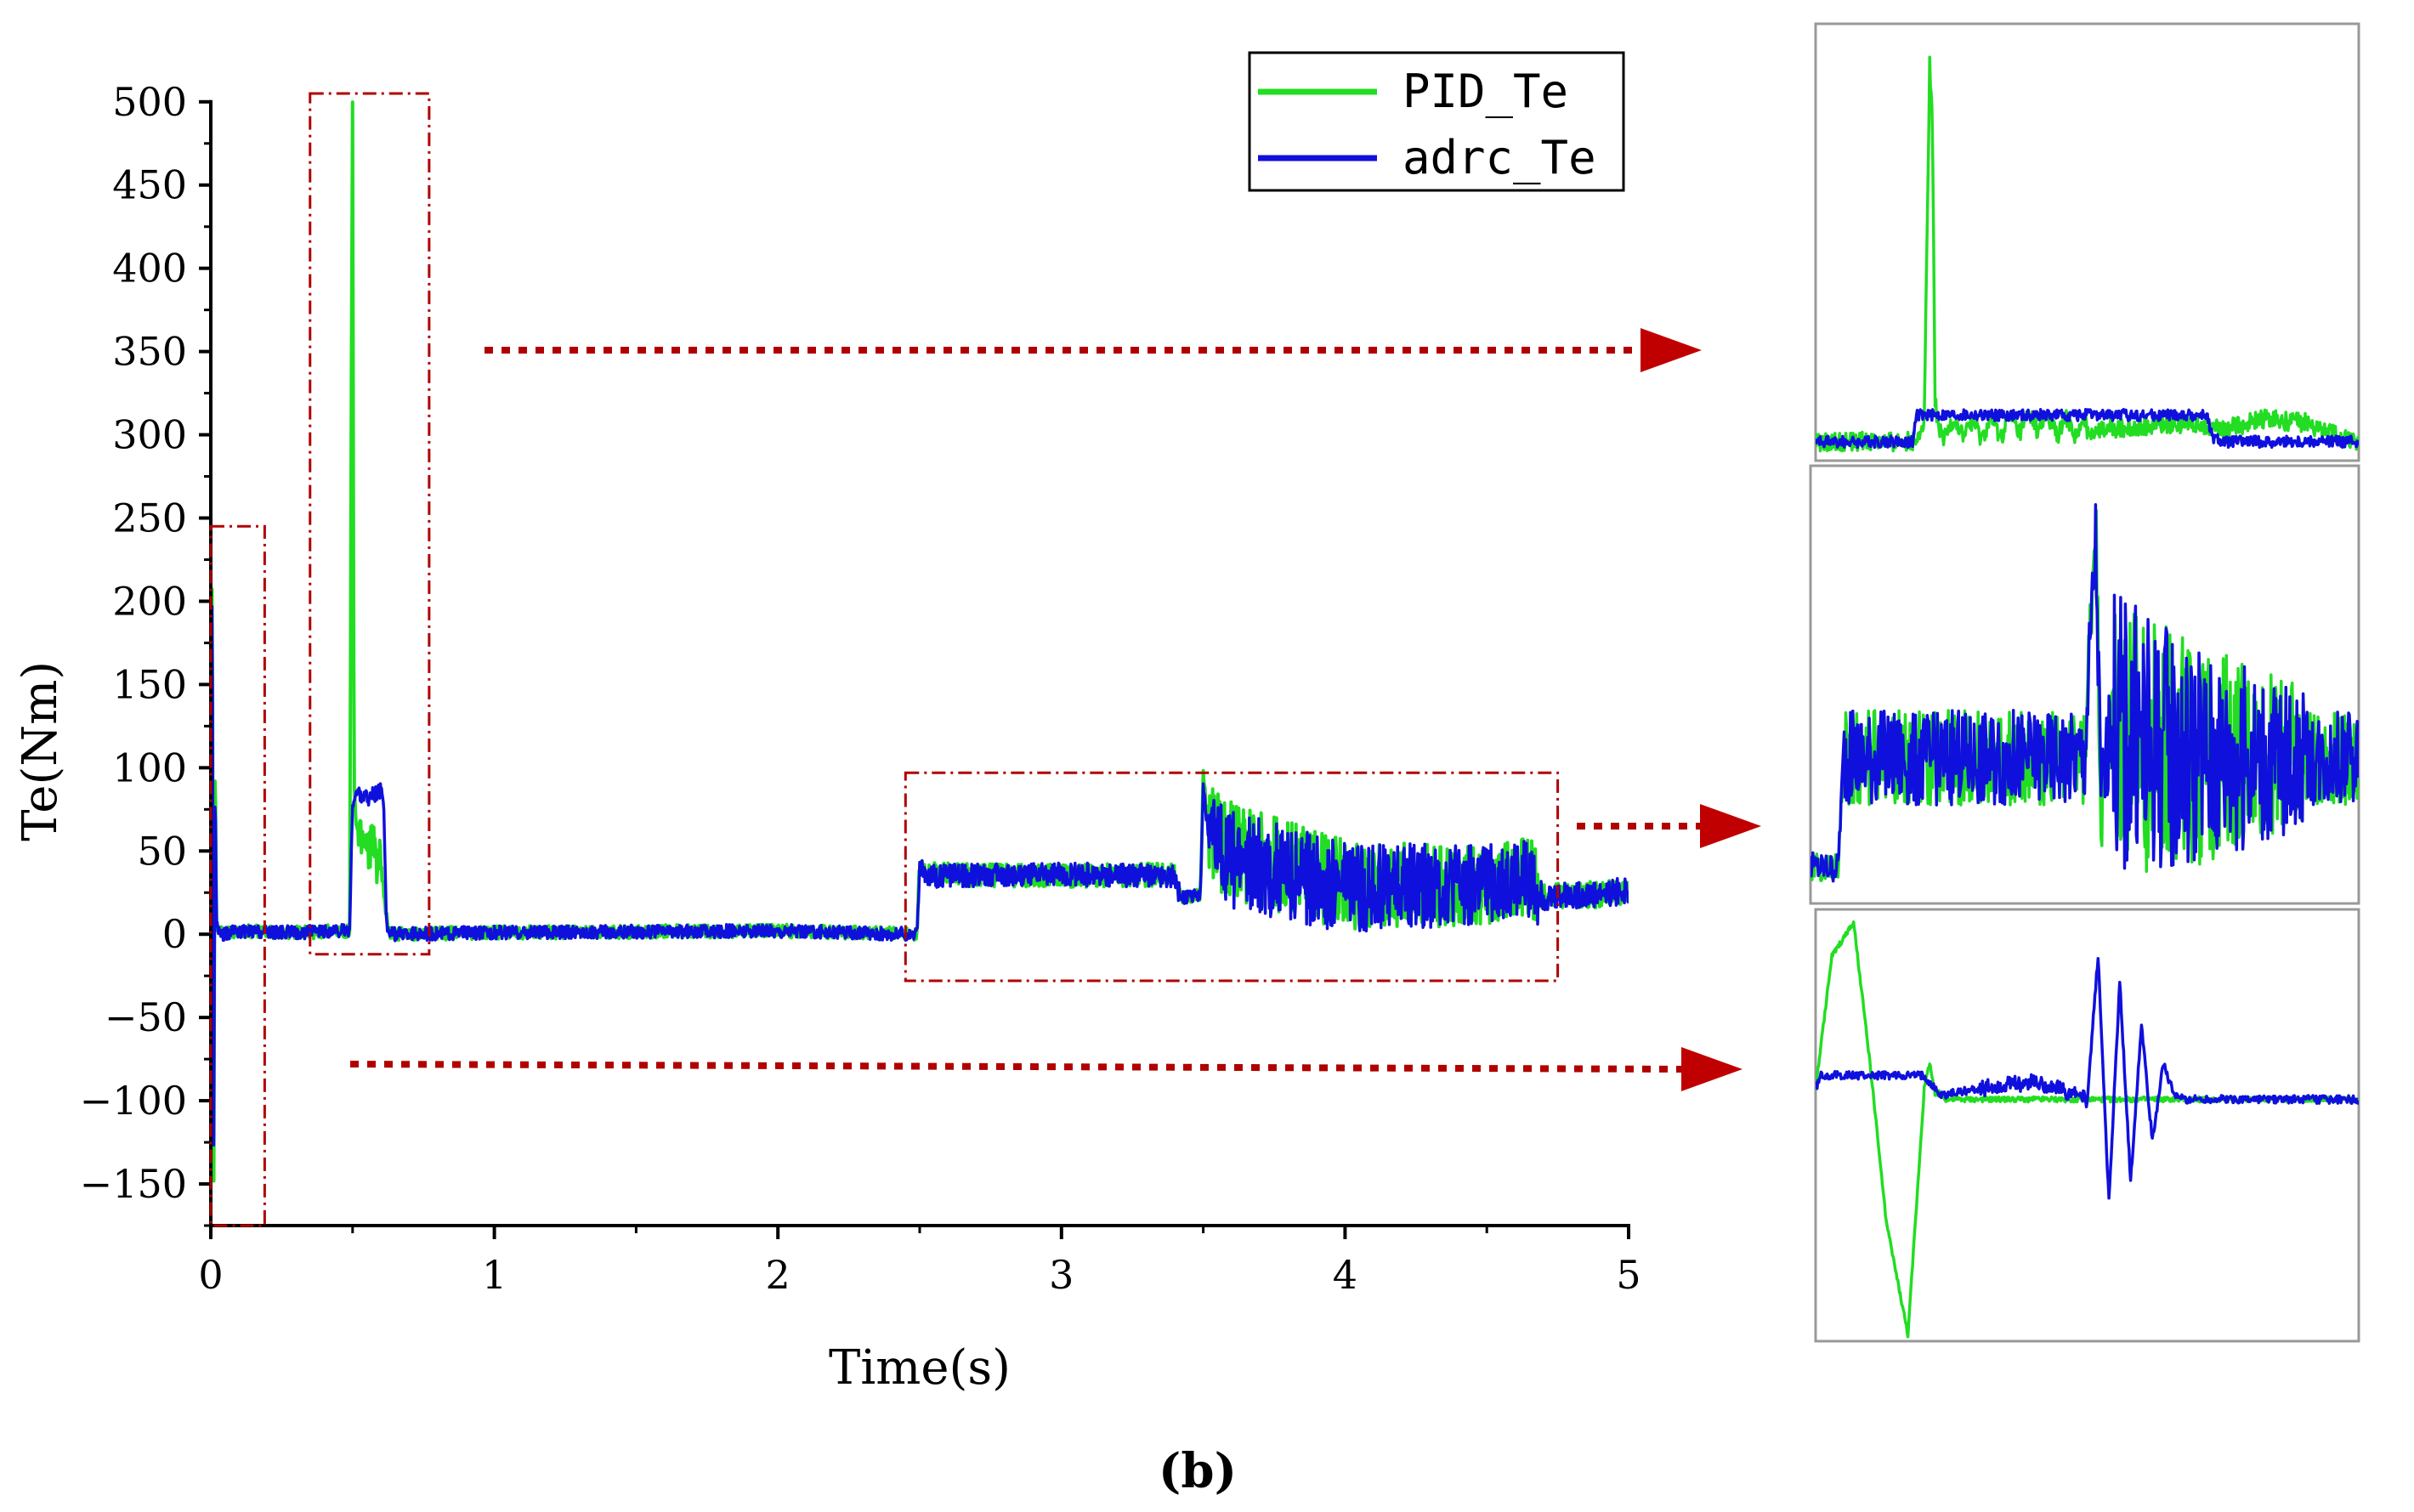 The width and height of the screenshot is (2414, 1512). Describe the element at coordinates (778, 1275) in the screenshot. I see `x-tick-label: 2` at that location.